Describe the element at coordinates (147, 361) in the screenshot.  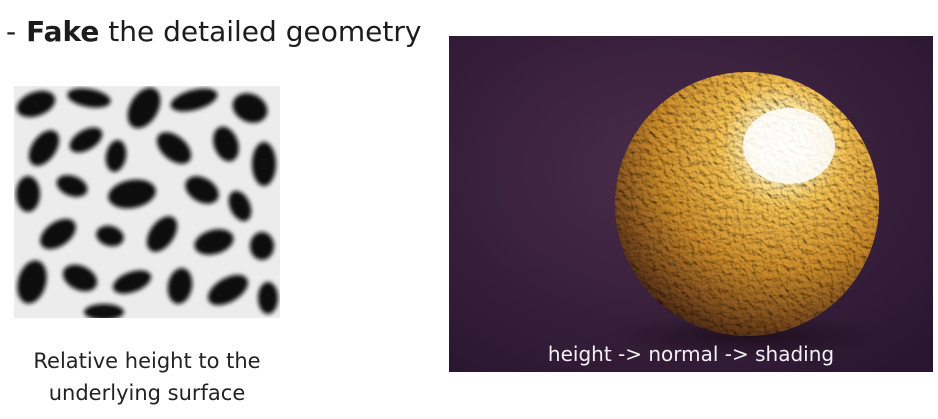
I see `height-map-caption-line1: Relative height to the` at that location.